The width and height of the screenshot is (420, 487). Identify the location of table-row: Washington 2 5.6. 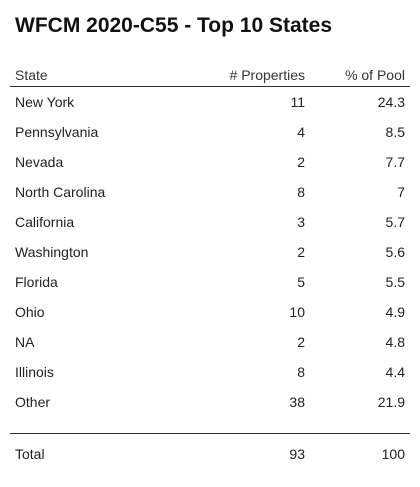
(210, 252).